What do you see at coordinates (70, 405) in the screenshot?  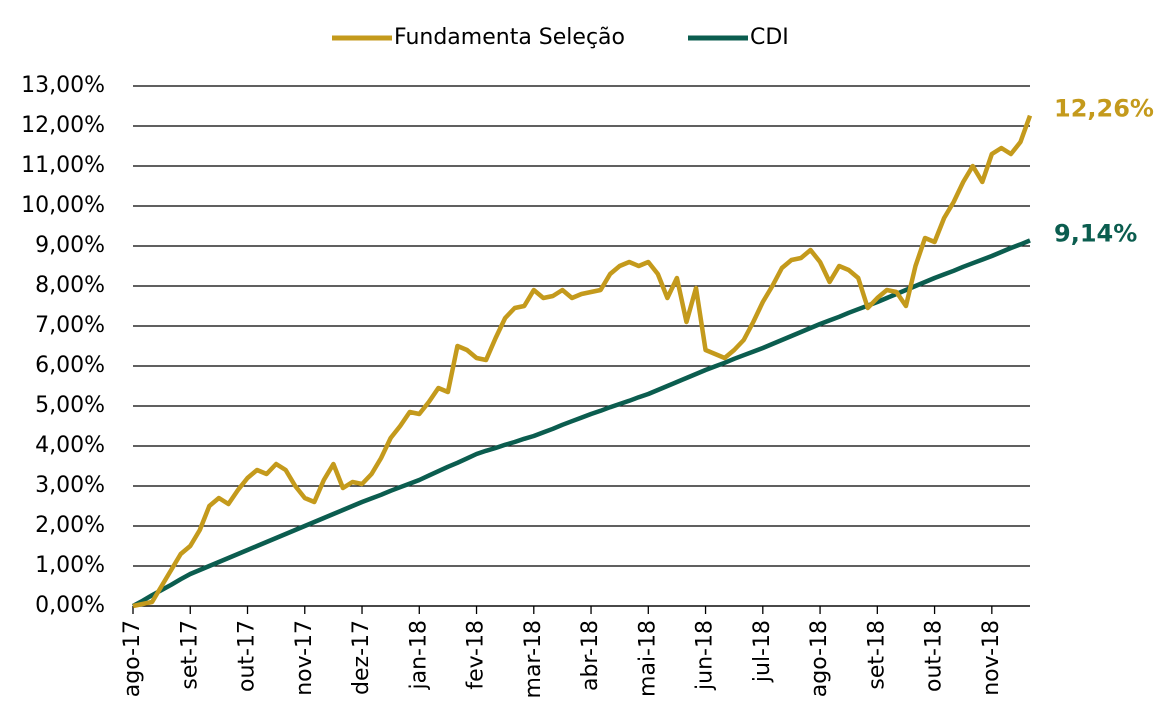 I see `y-tick-label: 5,00%` at bounding box center [70, 405].